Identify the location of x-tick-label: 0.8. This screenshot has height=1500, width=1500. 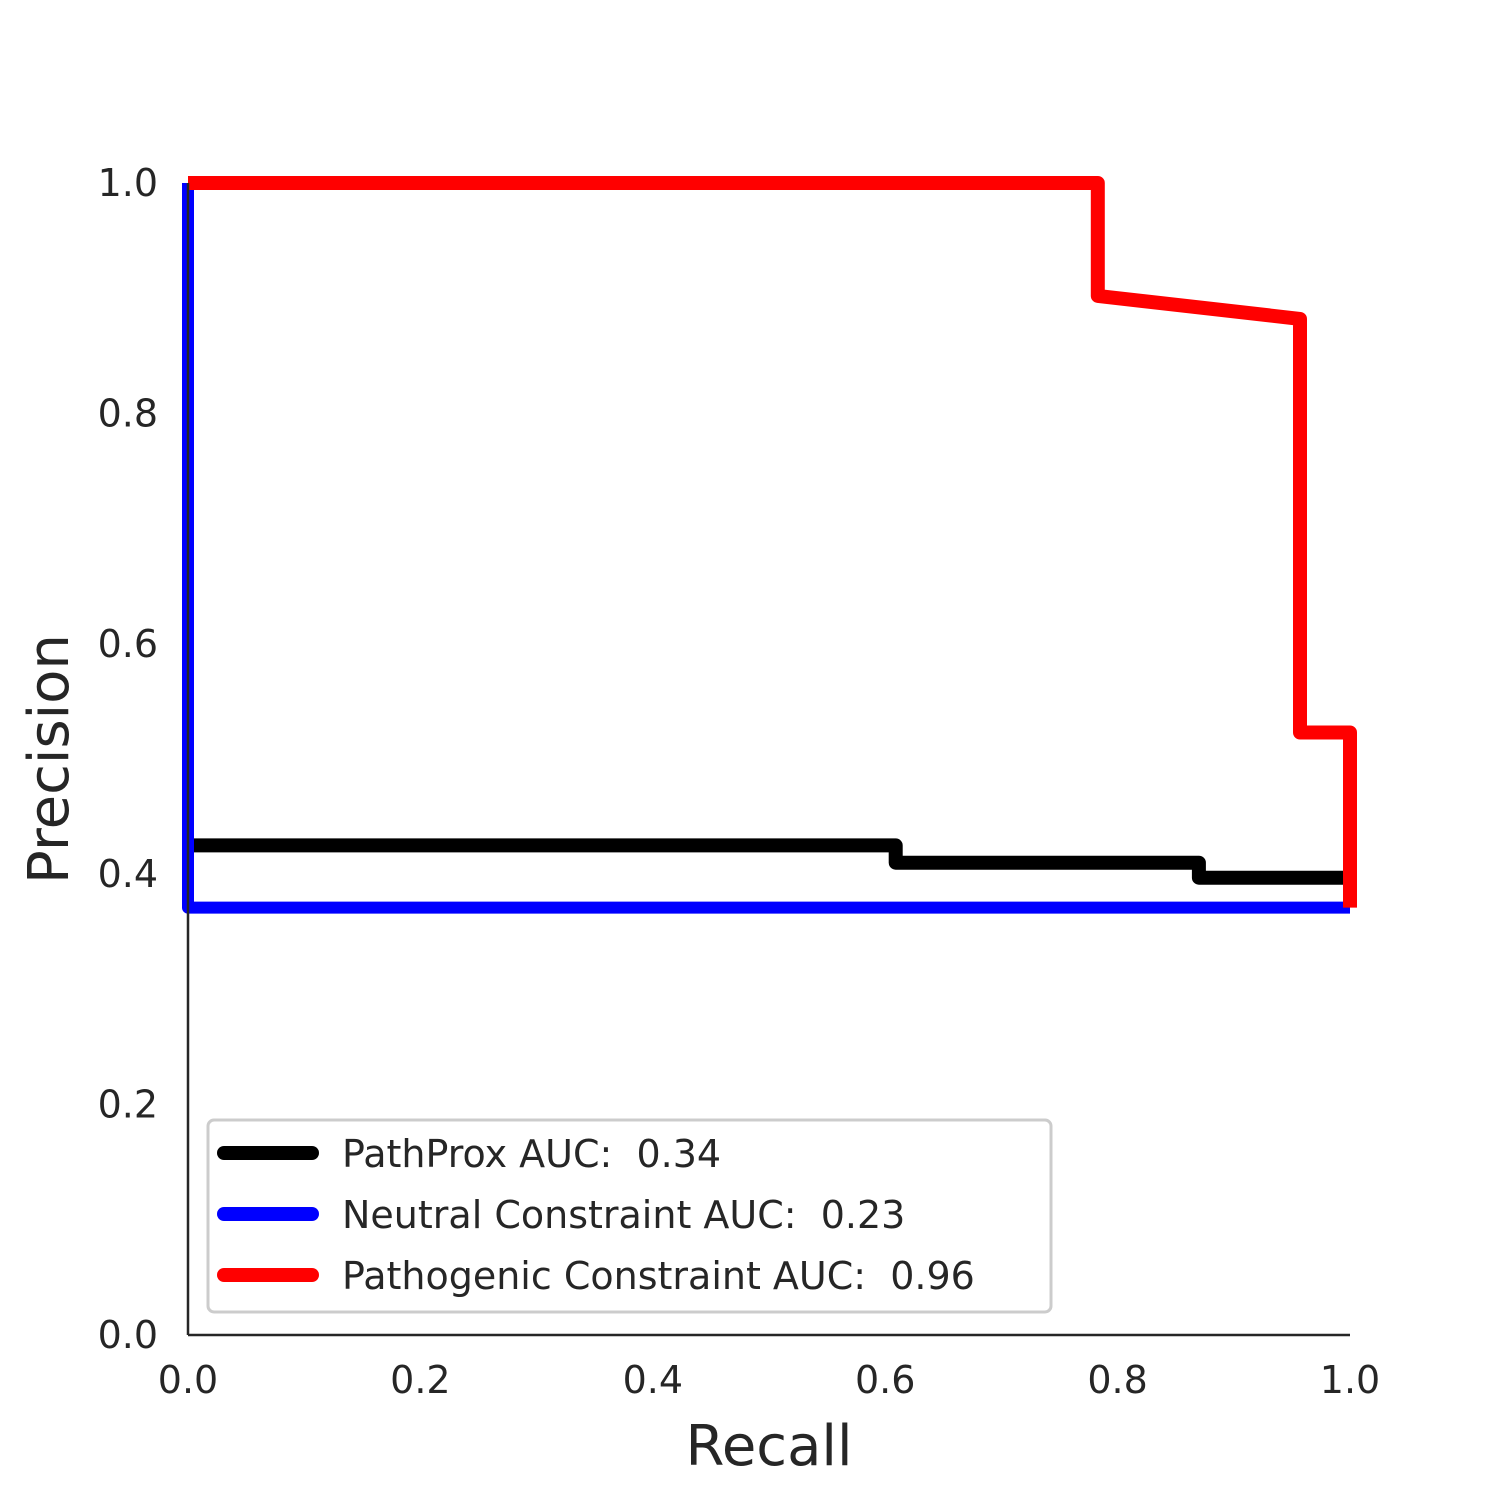
(1117, 1380).